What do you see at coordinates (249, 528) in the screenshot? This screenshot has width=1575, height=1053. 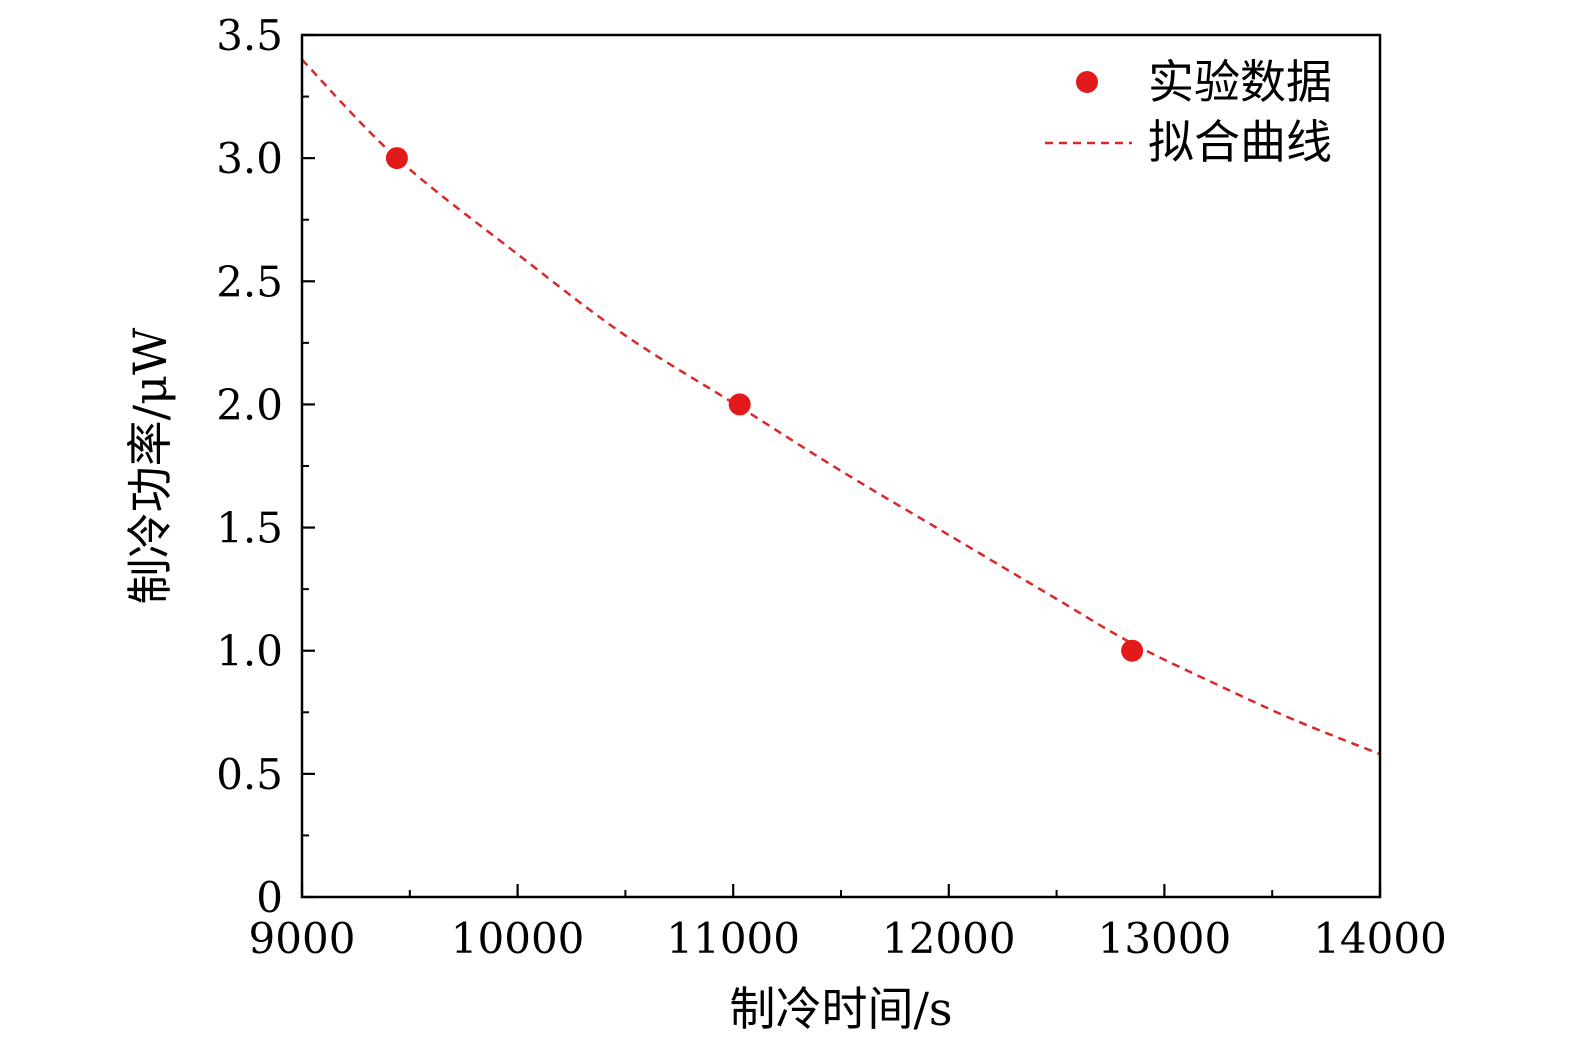 I see `y-tick-label: 1.5` at bounding box center [249, 528].